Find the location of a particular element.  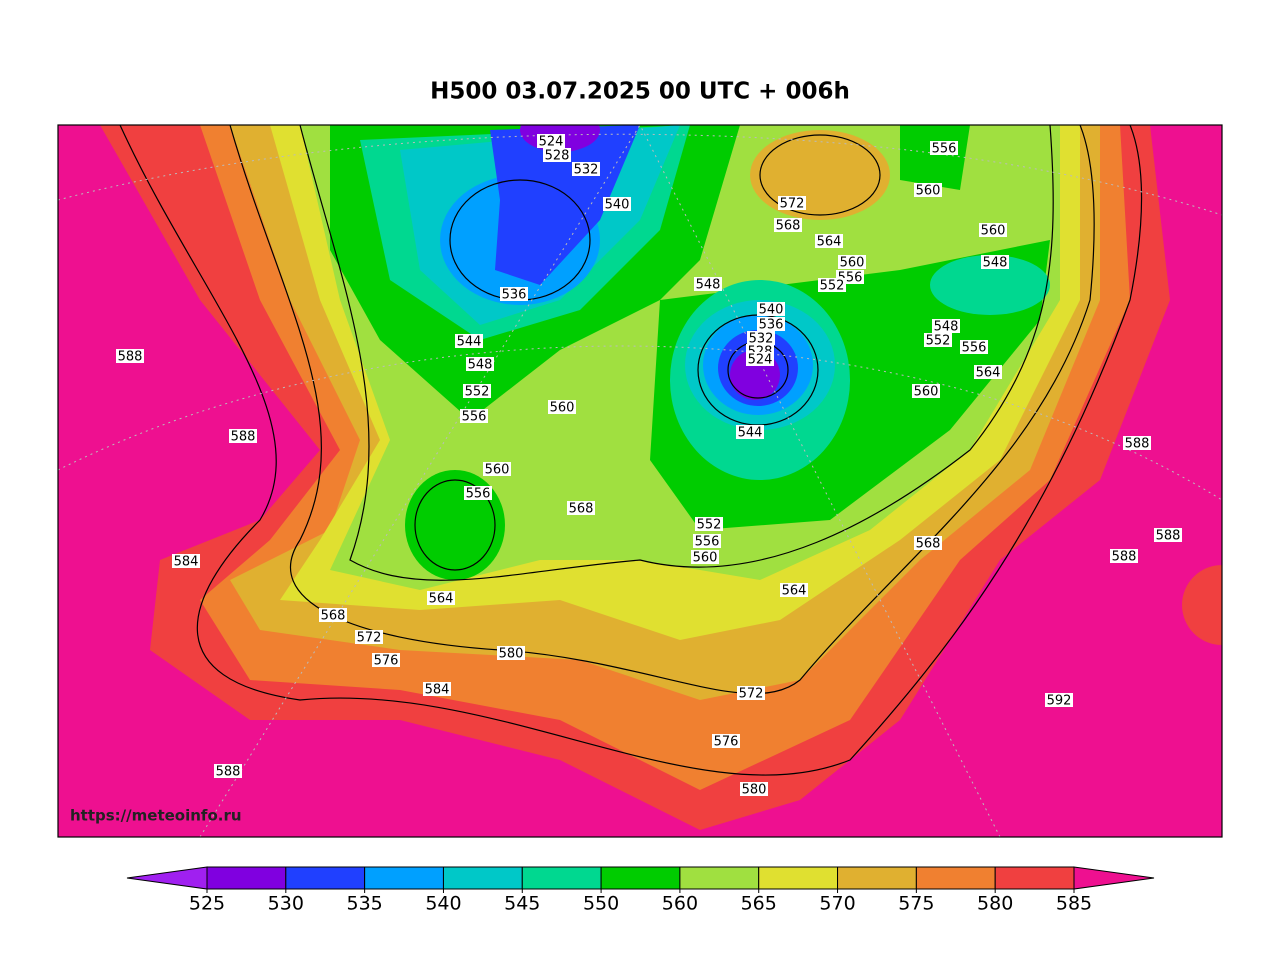

contour-label: 524 is located at coordinates (551, 142).